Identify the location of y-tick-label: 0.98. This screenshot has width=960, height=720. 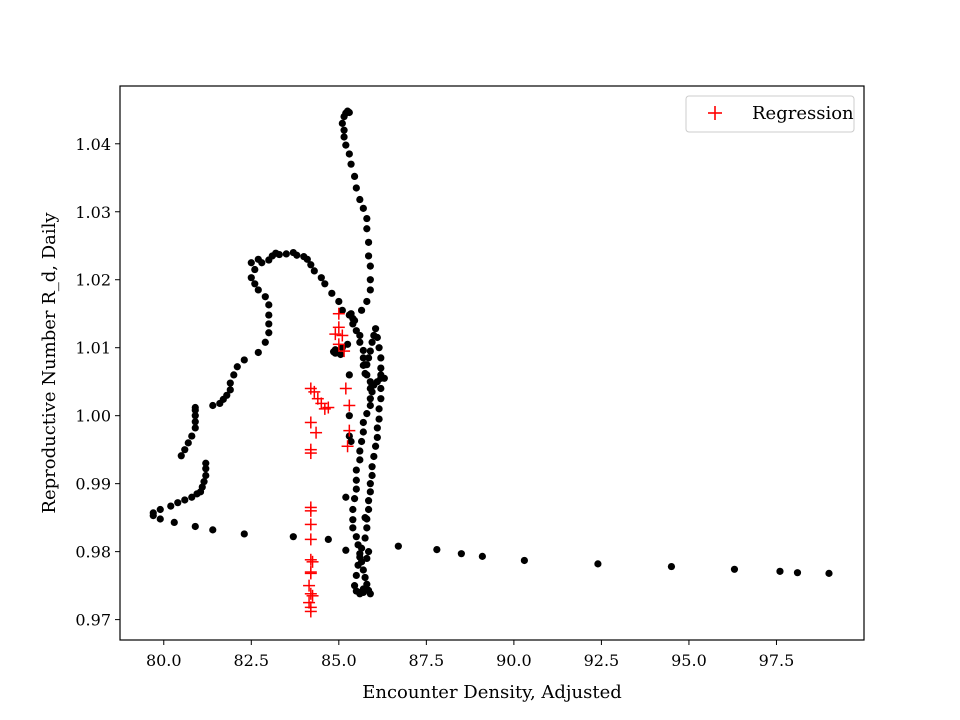
(93, 552).